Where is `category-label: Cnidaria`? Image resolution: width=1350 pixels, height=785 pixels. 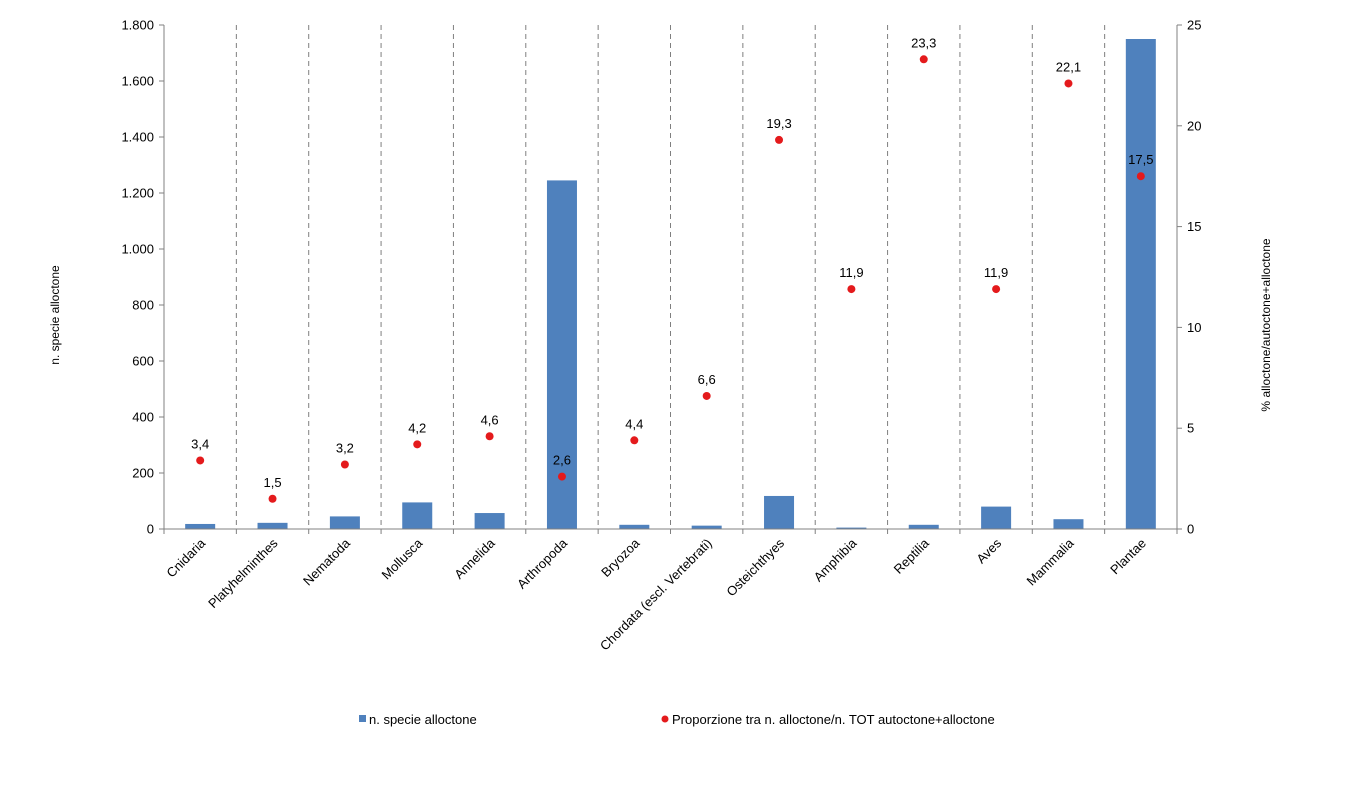
category-label: Cnidaria is located at coordinates (185, 557).